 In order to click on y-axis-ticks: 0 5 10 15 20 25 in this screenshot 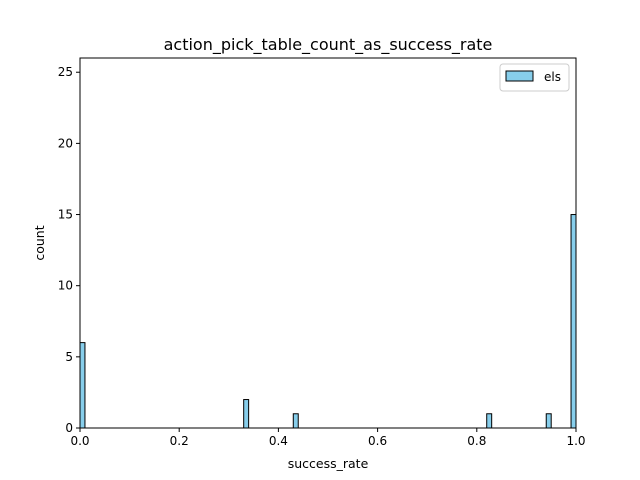, I will do `click(69, 250)`.